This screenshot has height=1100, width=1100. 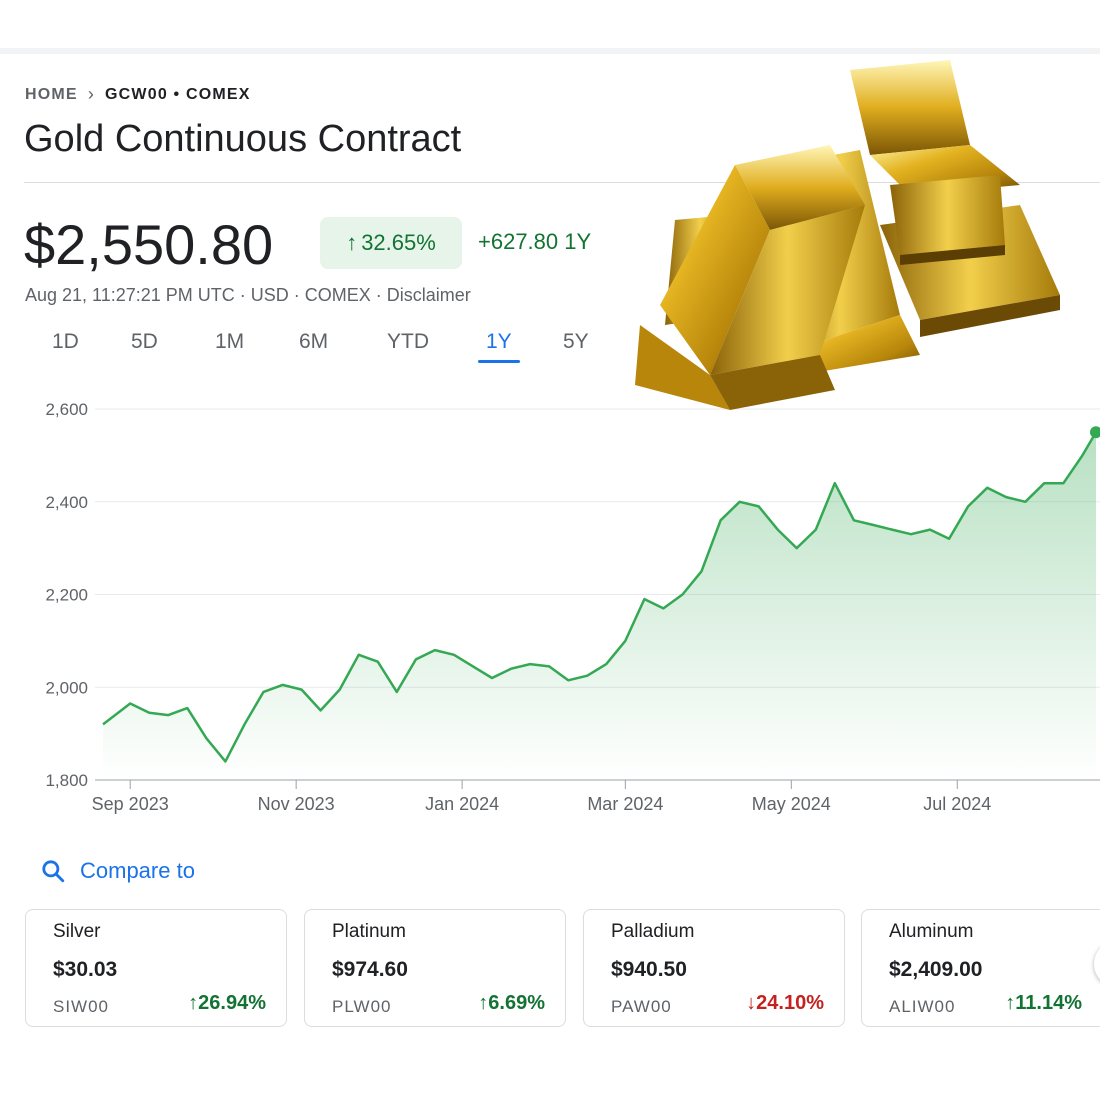 I want to click on tab-1d: 1D, so click(x=65, y=341).